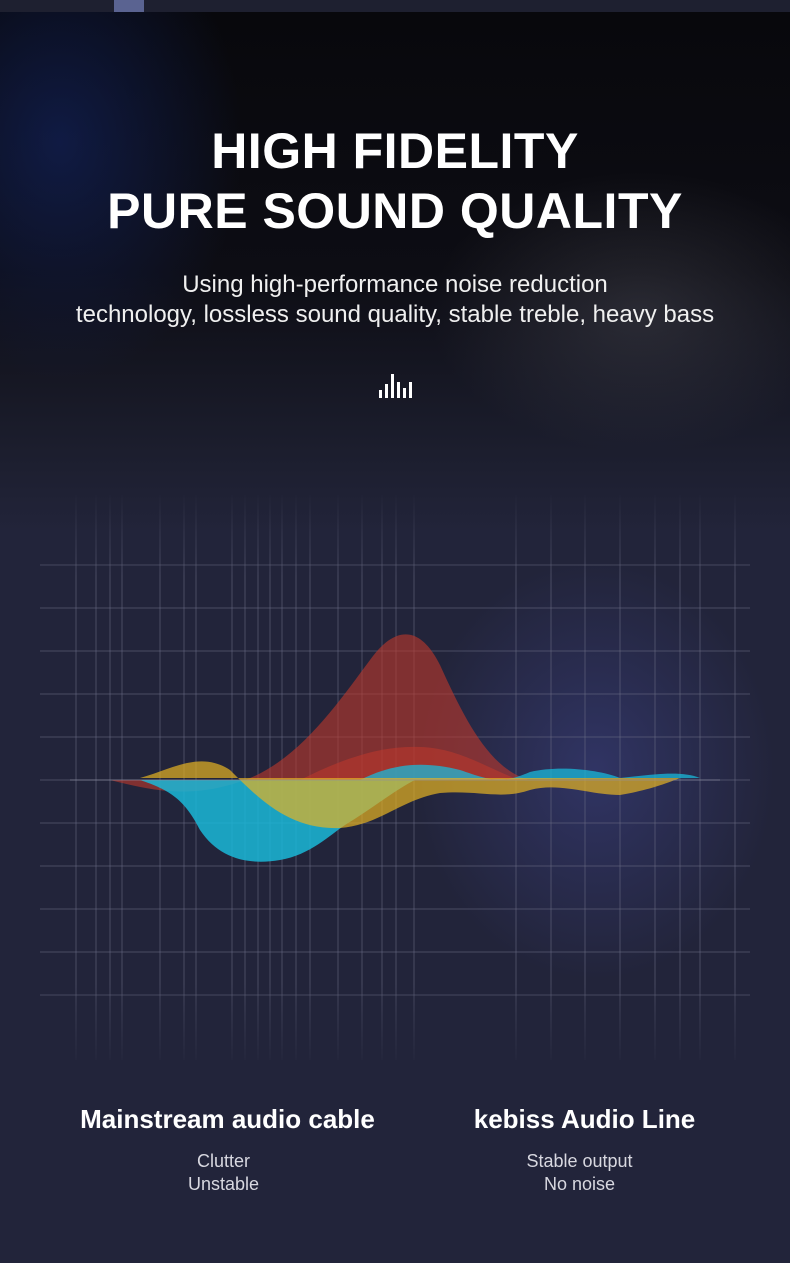  I want to click on mainstream-cable-point-1: Clutter, so click(223, 1161).